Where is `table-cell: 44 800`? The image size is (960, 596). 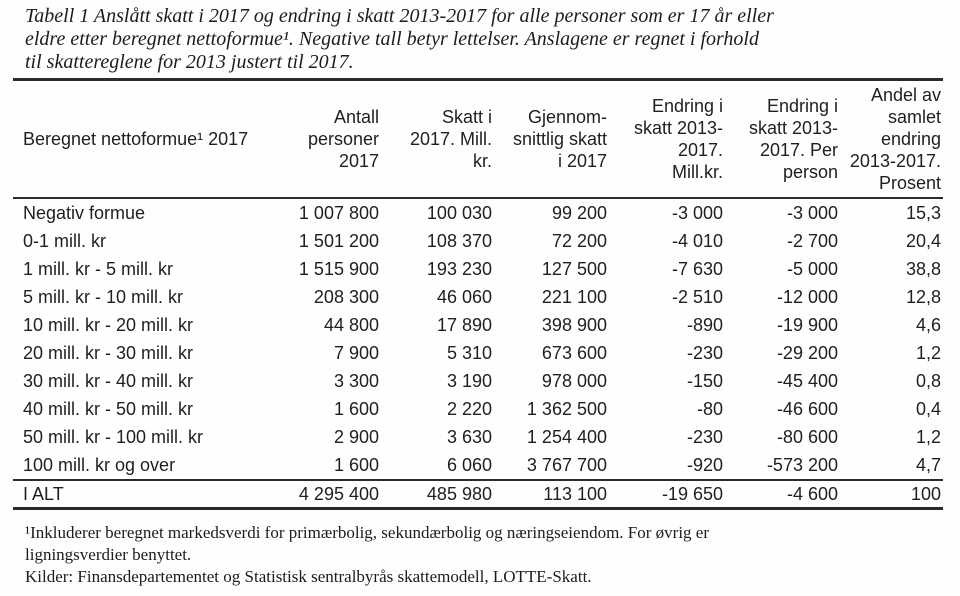 table-cell: 44 800 is located at coordinates (351, 324).